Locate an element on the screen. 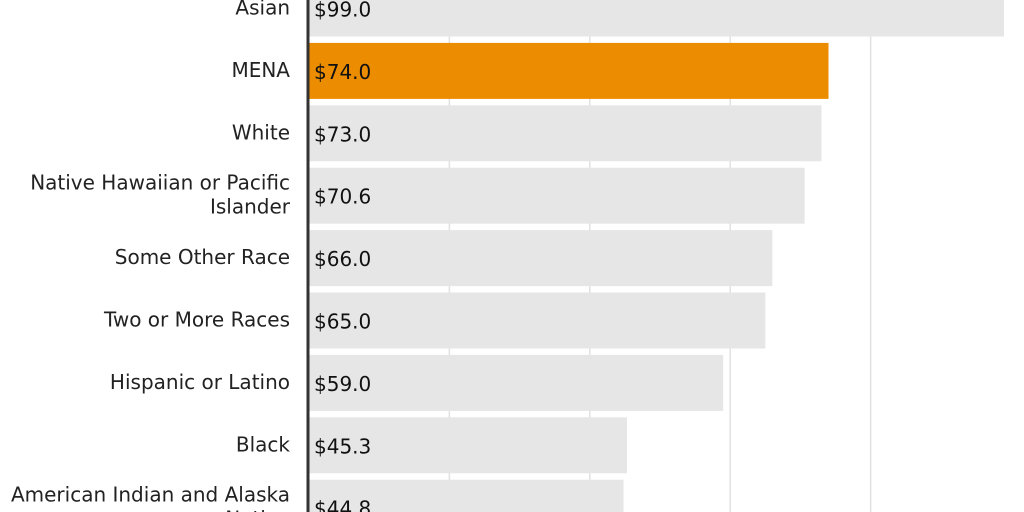 This screenshot has width=1024, height=512. value-label-6: $59.0 is located at coordinates (342, 384).